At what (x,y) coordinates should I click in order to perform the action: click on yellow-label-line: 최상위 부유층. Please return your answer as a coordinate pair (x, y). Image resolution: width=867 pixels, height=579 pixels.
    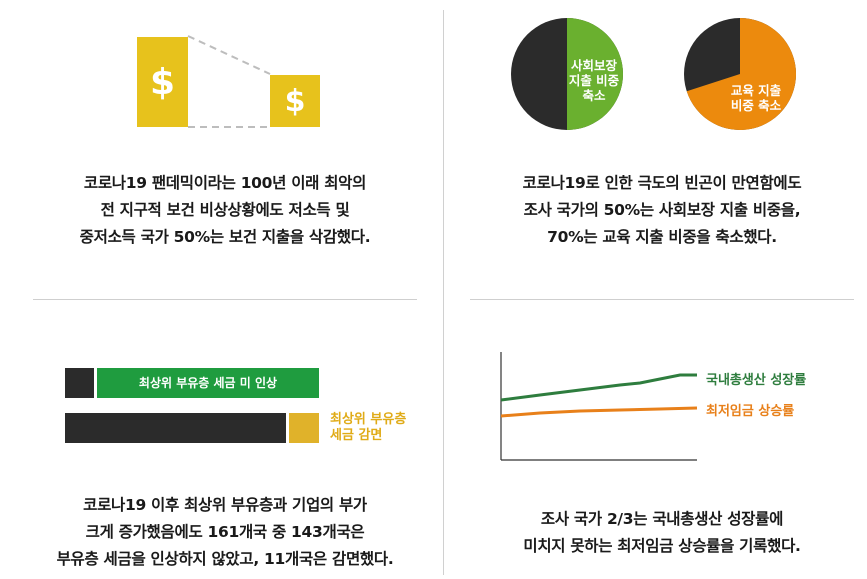
    Looking at the image, I should click on (368, 419).